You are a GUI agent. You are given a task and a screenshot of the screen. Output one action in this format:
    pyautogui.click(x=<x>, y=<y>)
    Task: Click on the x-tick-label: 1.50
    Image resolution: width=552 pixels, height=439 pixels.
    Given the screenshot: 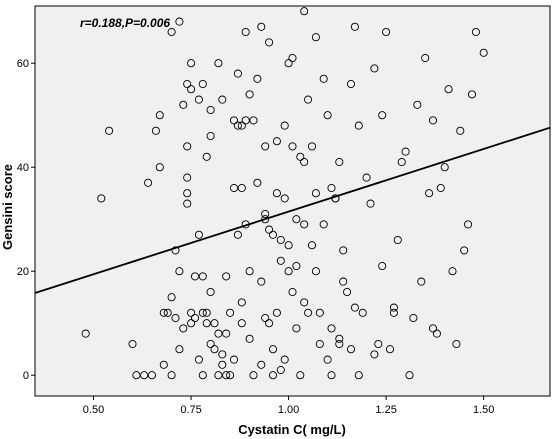 What is the action you would take?
    pyautogui.click(x=483, y=410)
    